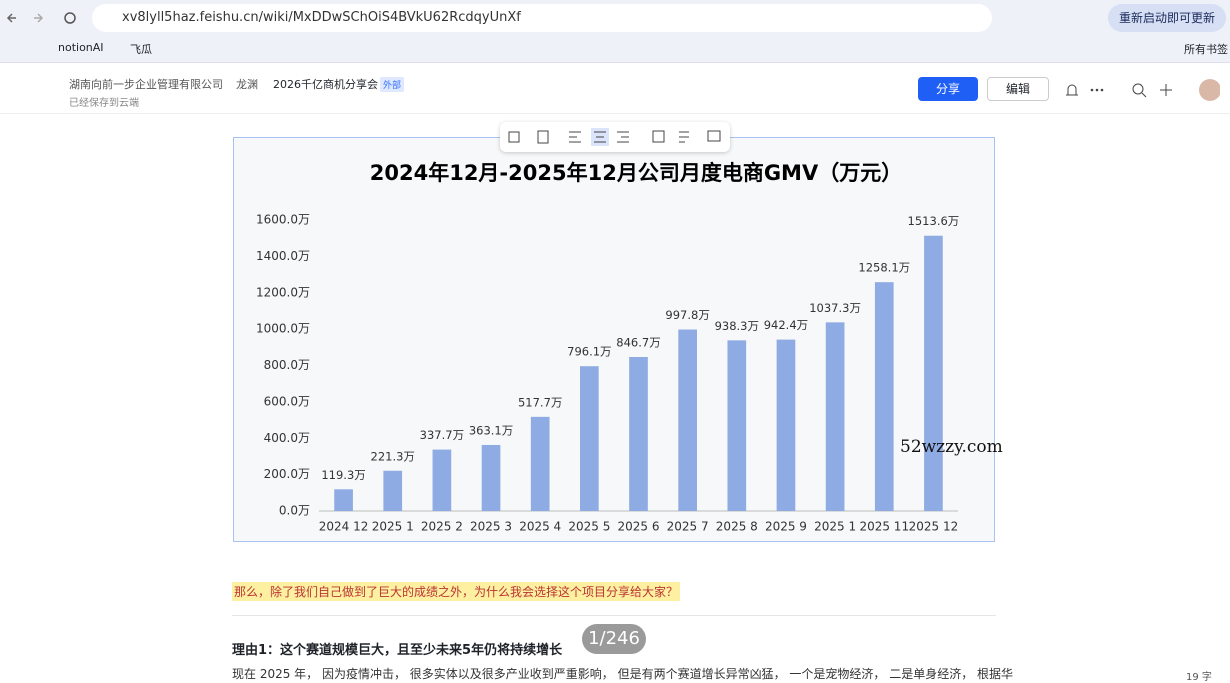  Describe the element at coordinates (615, 49) in the screenshot. I see `bookmarks-bar: notionAI 飞瓜 所有书签` at that location.